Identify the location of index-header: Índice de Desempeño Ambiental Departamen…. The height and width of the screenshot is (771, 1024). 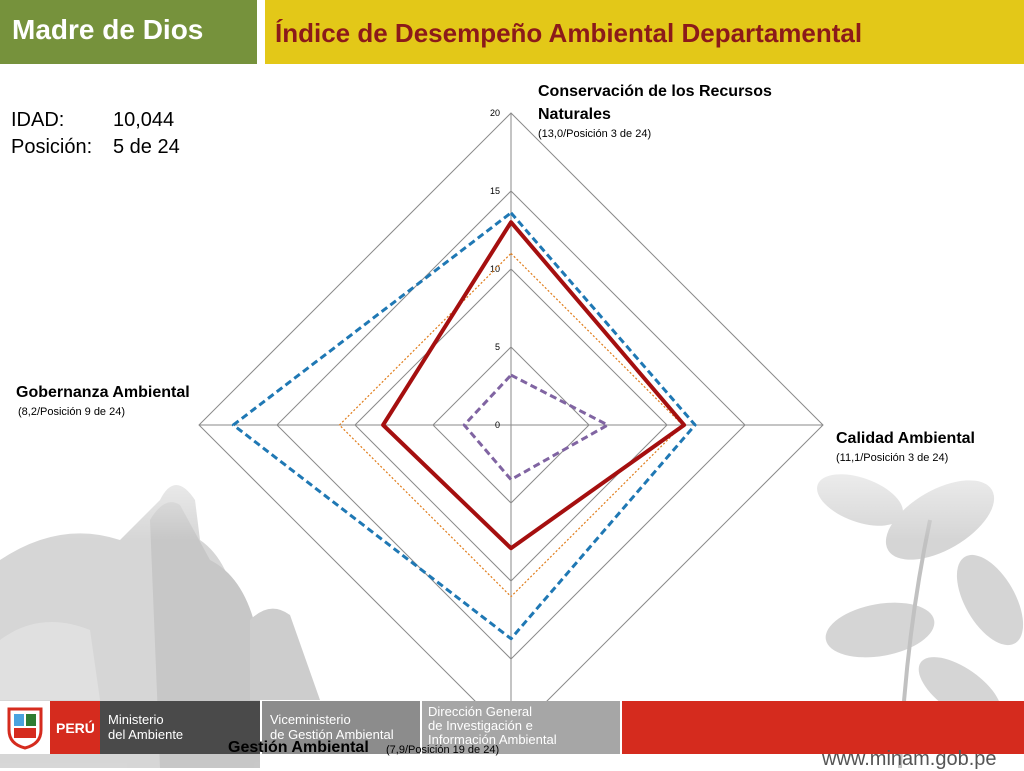
(644, 32).